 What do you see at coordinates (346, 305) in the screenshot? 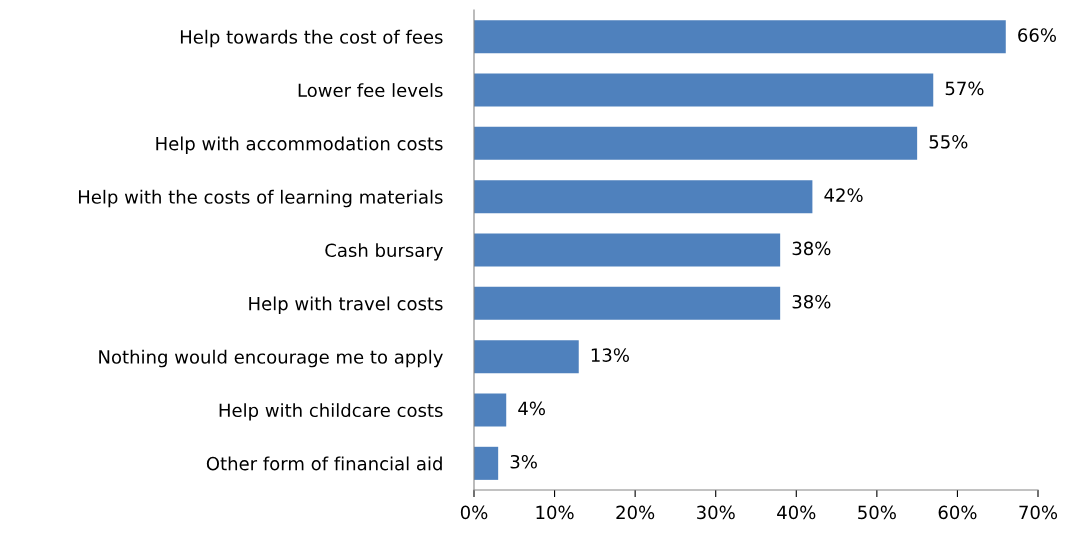
I see `y-tick-label: Help with travel costs` at bounding box center [346, 305].